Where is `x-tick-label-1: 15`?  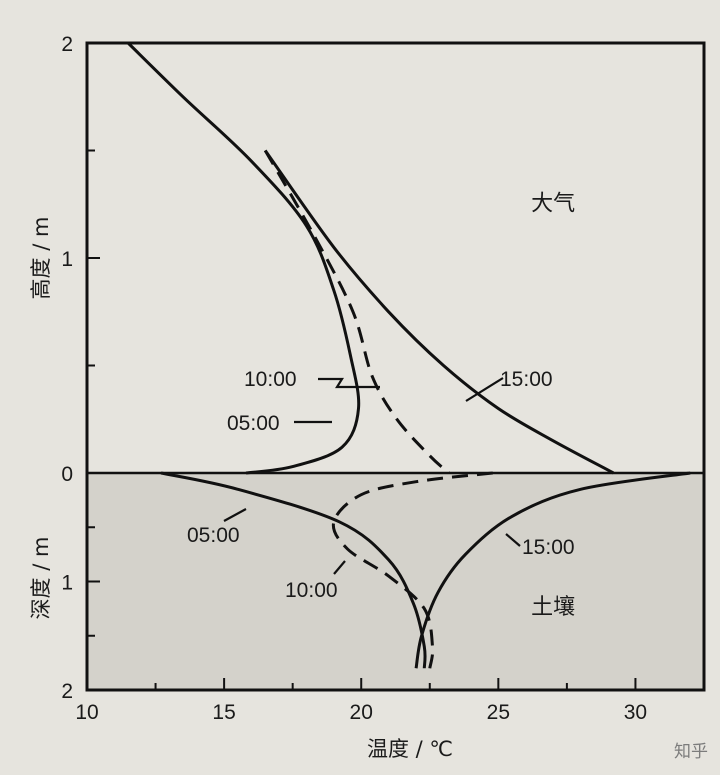 x-tick-label-1: 15 is located at coordinates (223, 712).